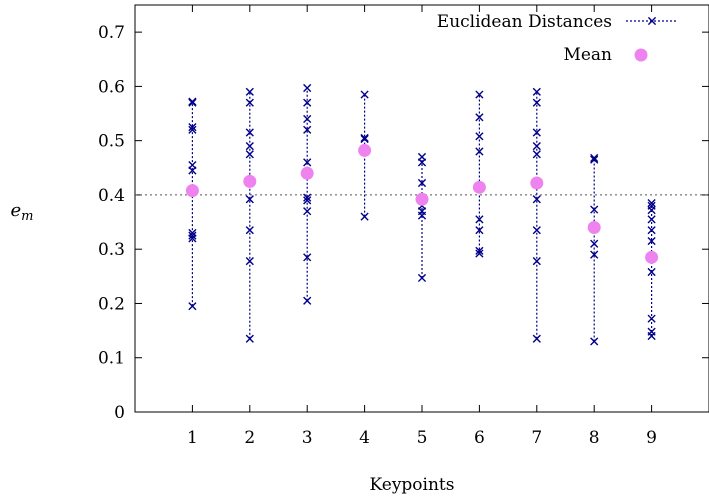 The height and width of the screenshot is (498, 709). Describe the element at coordinates (111, 33) in the screenshot. I see `y-tick-label: 0.7` at that location.